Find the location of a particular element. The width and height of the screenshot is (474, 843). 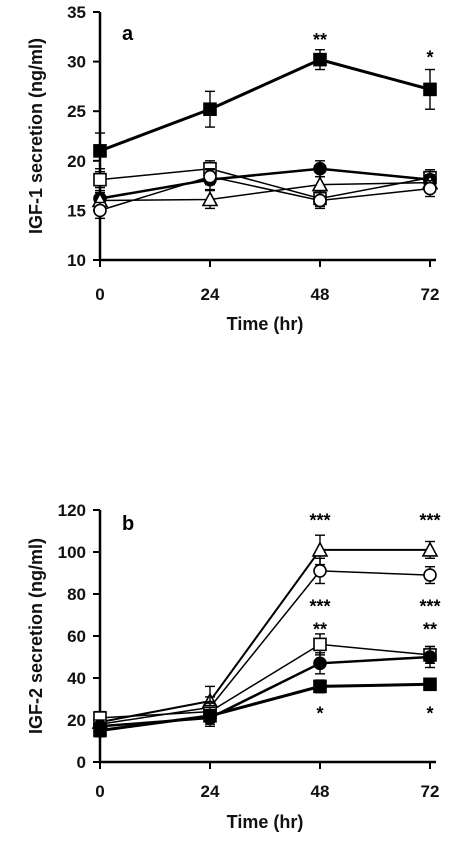

series-open-square is located at coordinates (265, 679).